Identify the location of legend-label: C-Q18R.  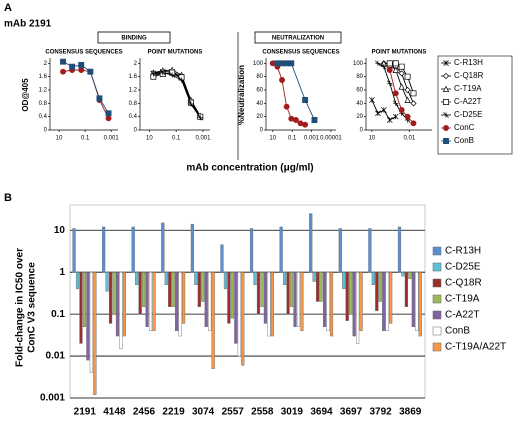
(469, 75).